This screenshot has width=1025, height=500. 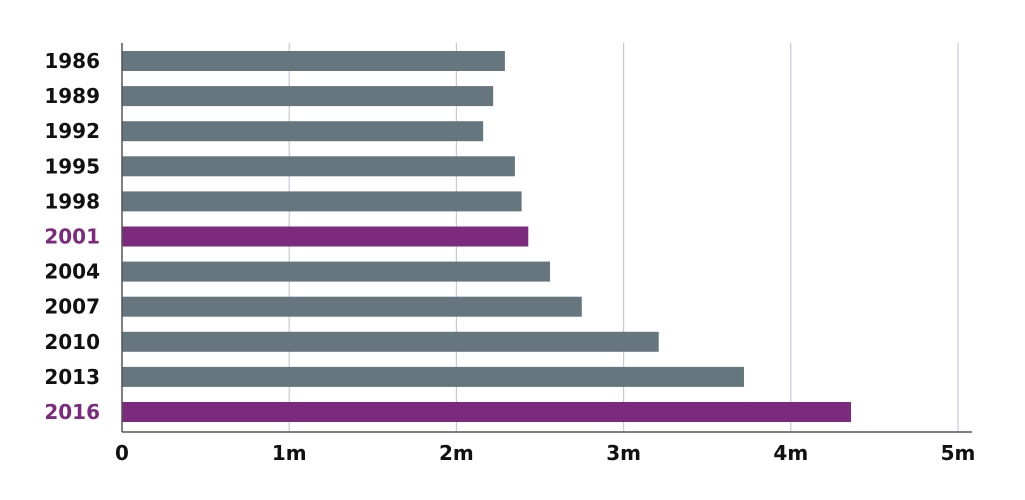 I want to click on bar-2007, so click(x=352, y=306).